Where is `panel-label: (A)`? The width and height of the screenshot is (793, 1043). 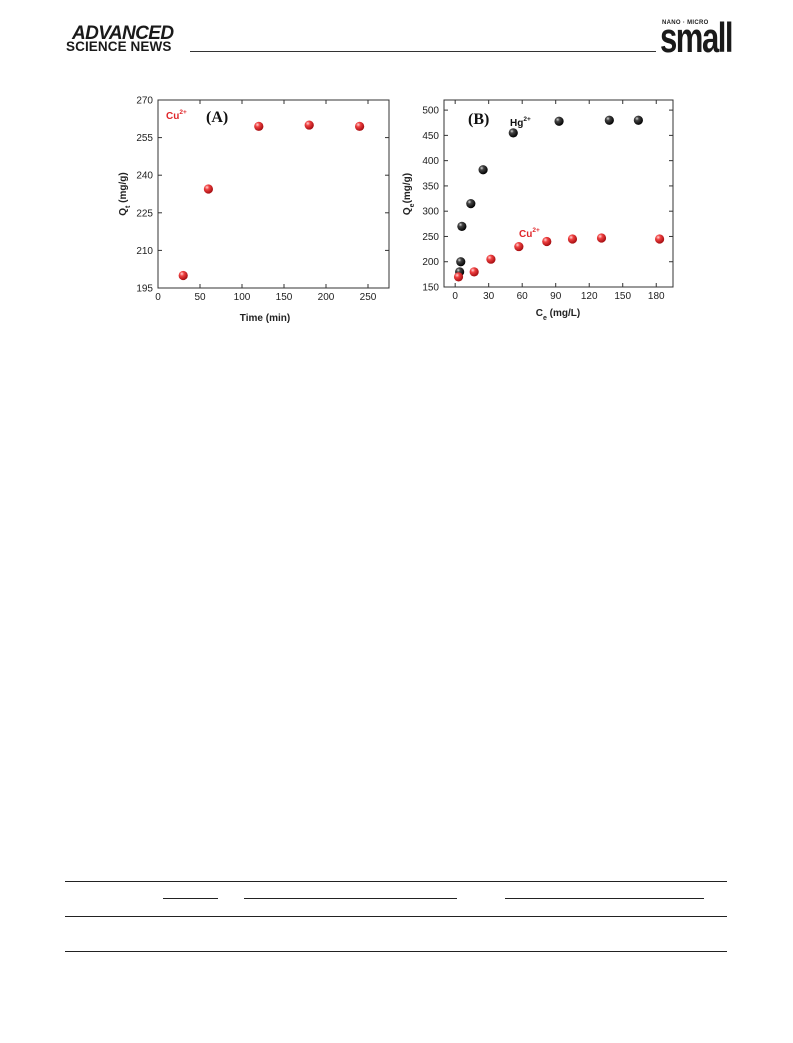
panel-label: (A) is located at coordinates (217, 117).